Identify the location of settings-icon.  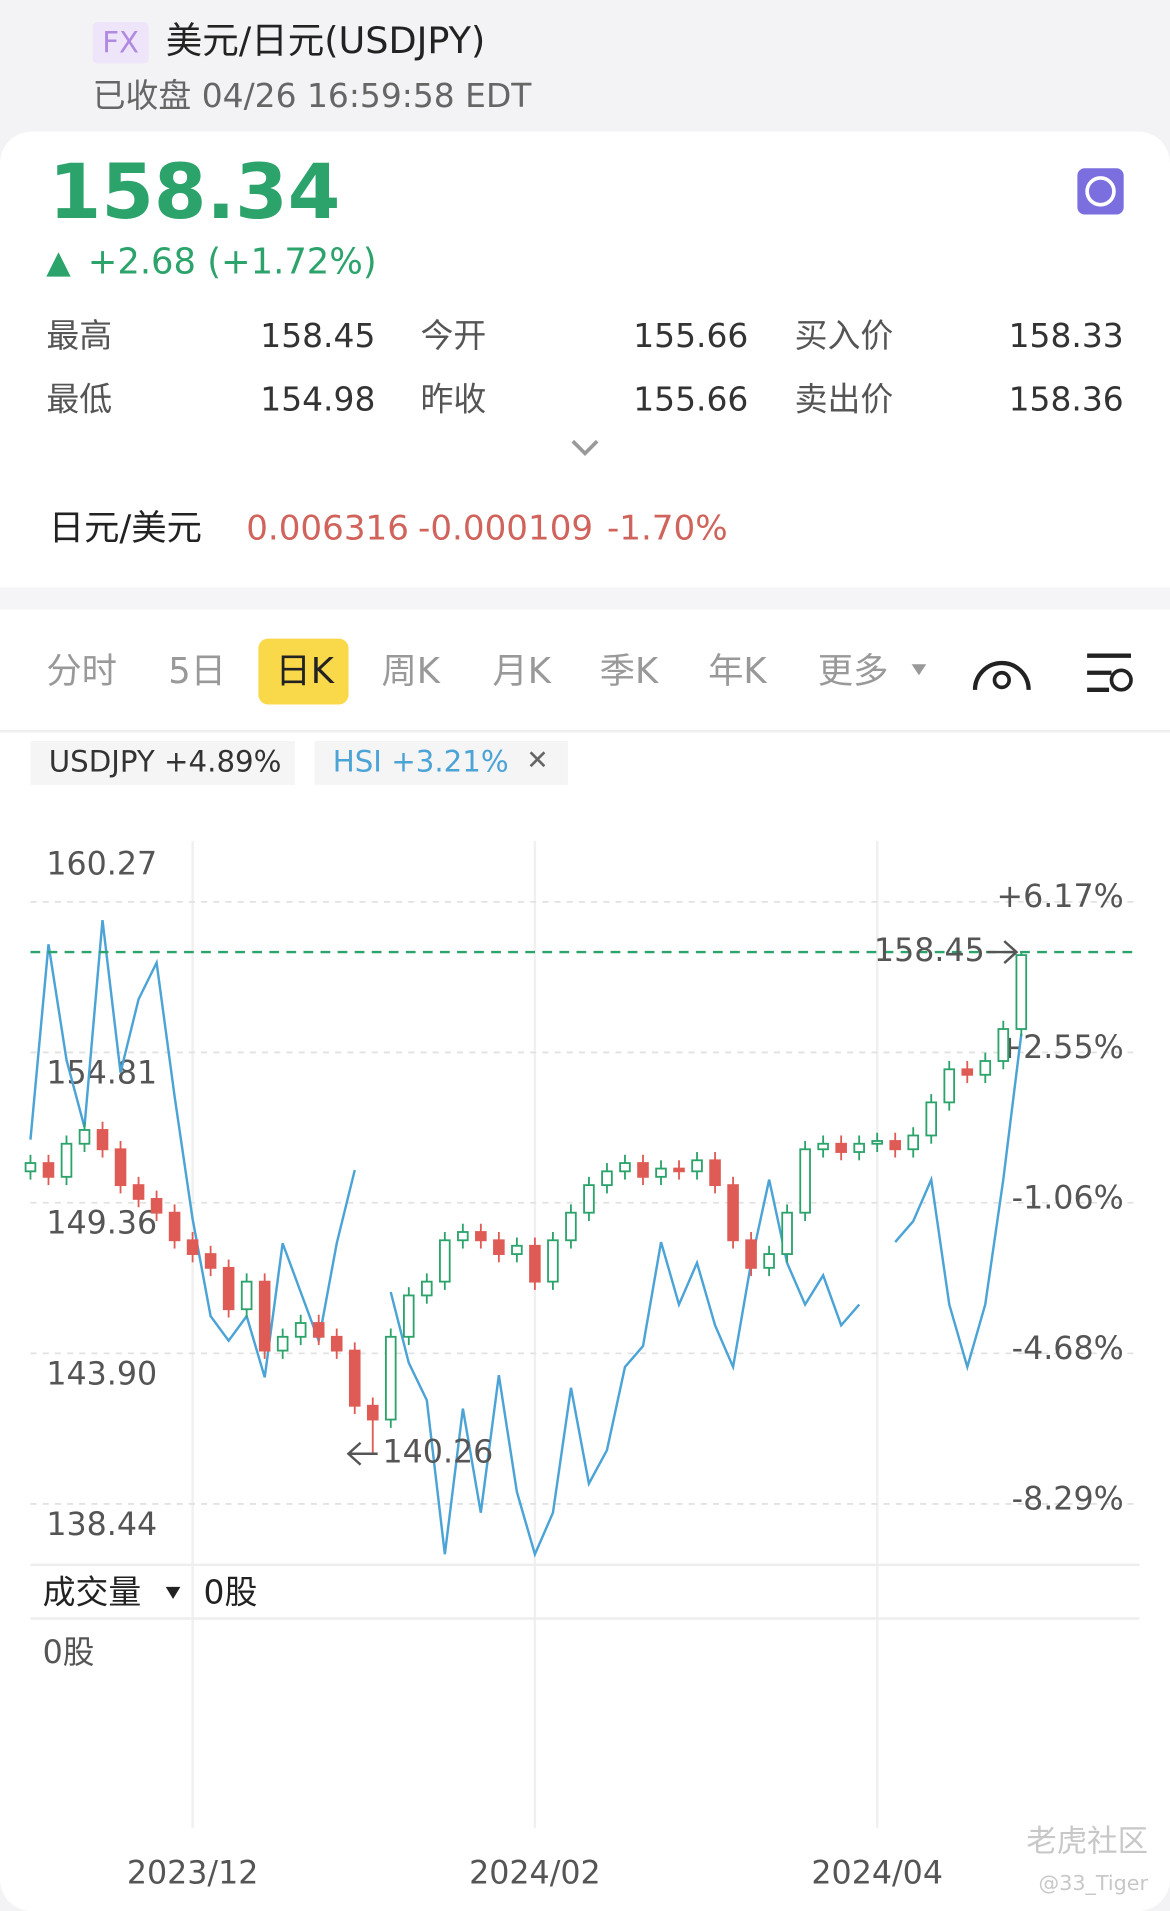
(1100, 191).